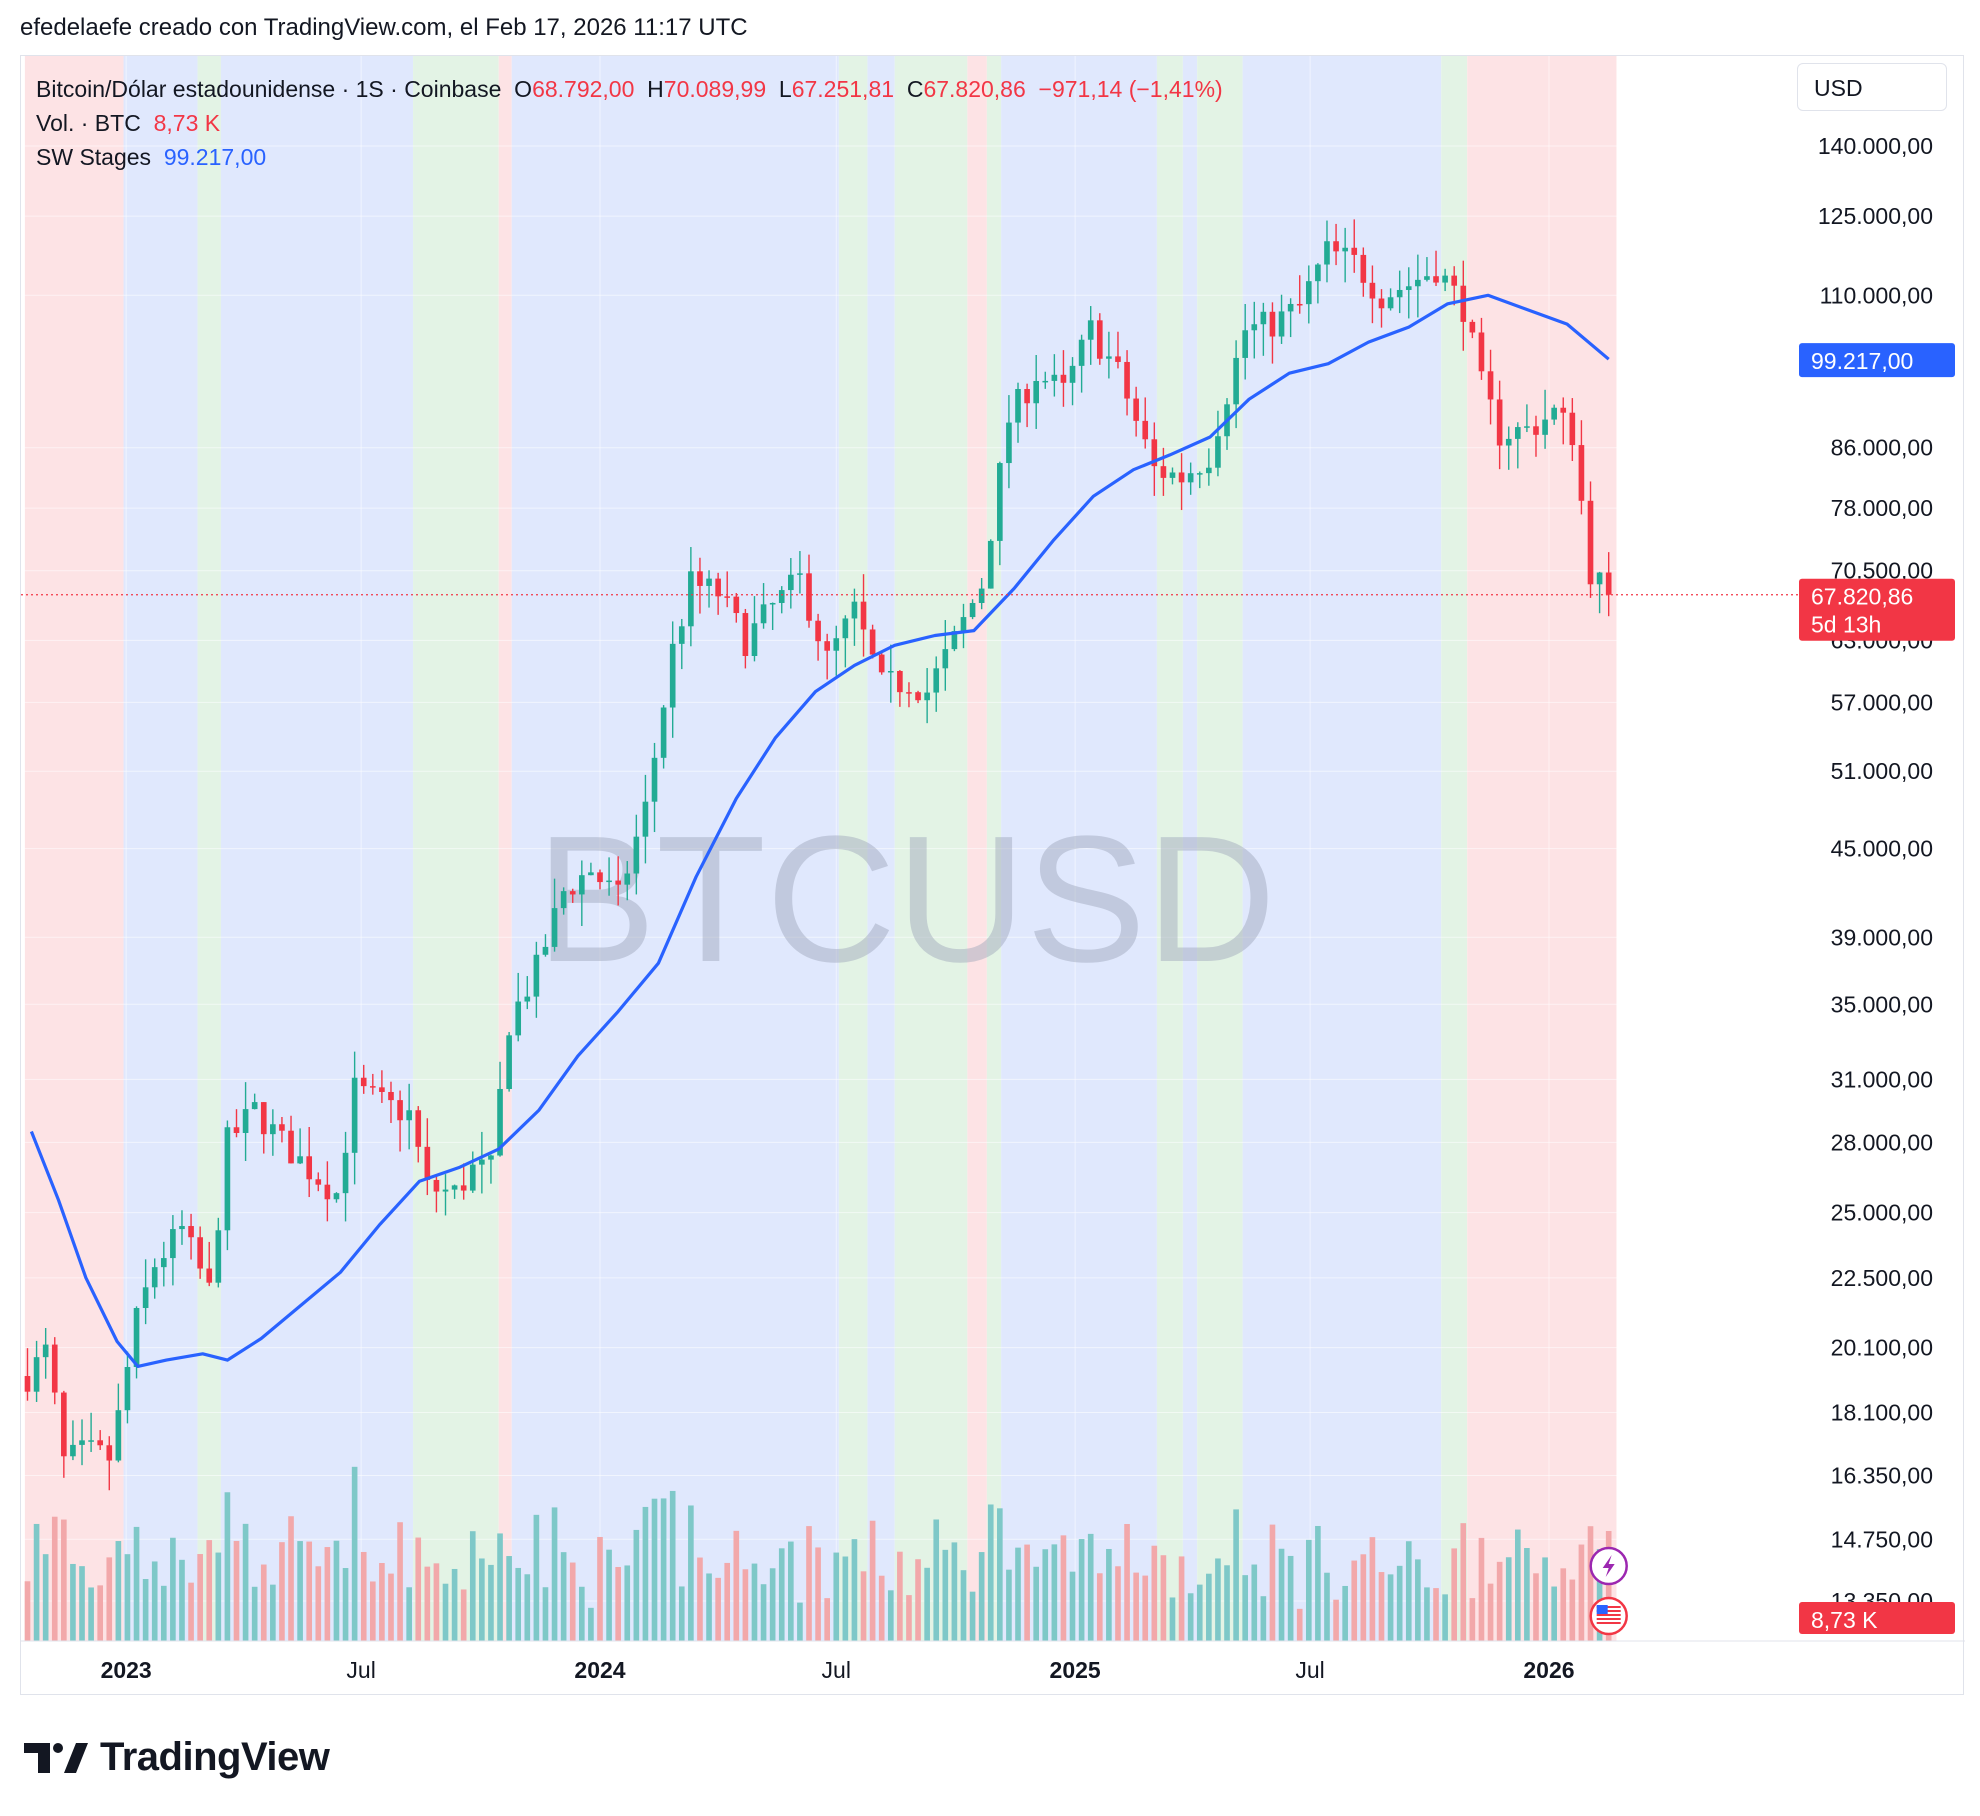 This screenshot has width=1980, height=1816. Describe the element at coordinates (1877, 1618) in the screenshot. I see `volume-price-label-bg` at that location.